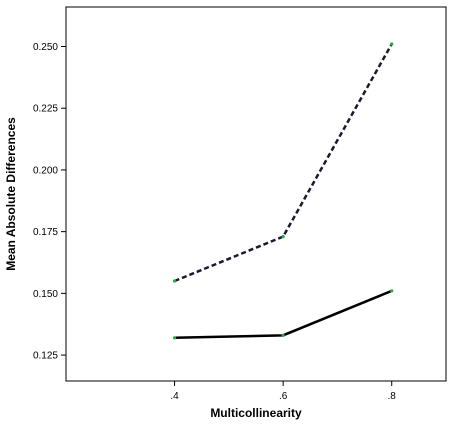 This screenshot has height=424, width=454. I want to click on y-tick-label: 0.125, so click(45, 356).